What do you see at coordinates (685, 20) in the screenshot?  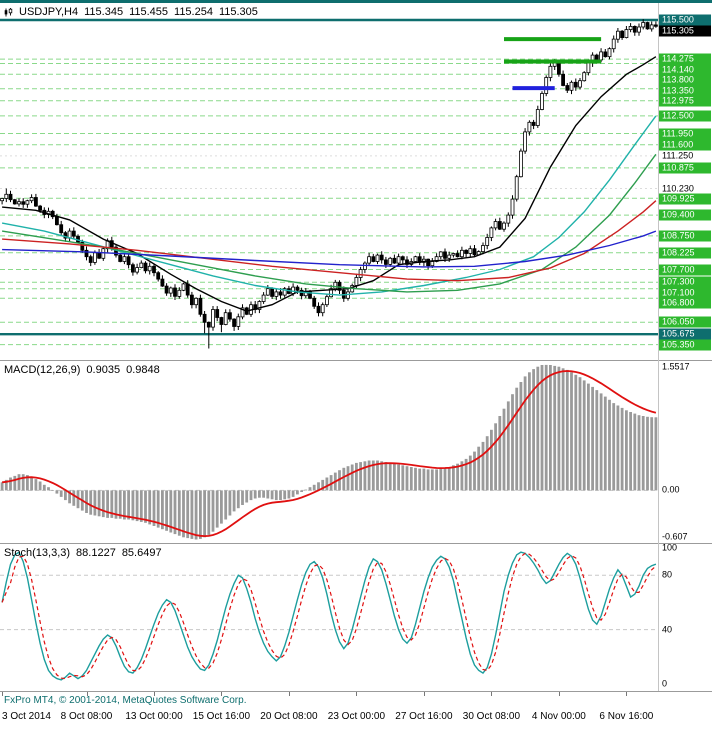 I see `price-axis-label: 115.500` at bounding box center [685, 20].